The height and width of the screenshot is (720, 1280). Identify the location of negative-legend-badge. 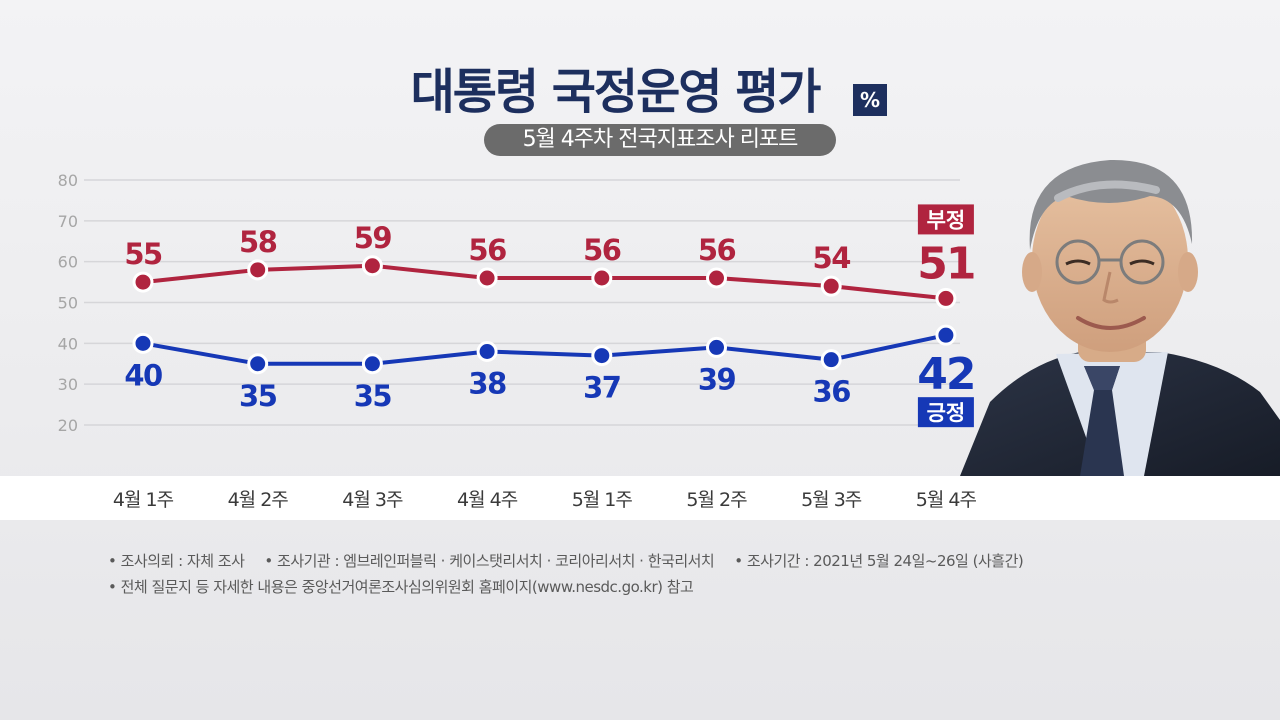
(945, 219).